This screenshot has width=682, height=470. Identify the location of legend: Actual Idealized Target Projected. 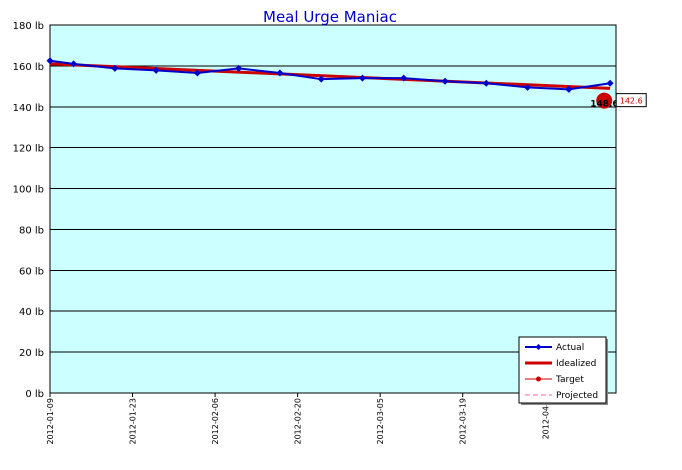
(563, 370).